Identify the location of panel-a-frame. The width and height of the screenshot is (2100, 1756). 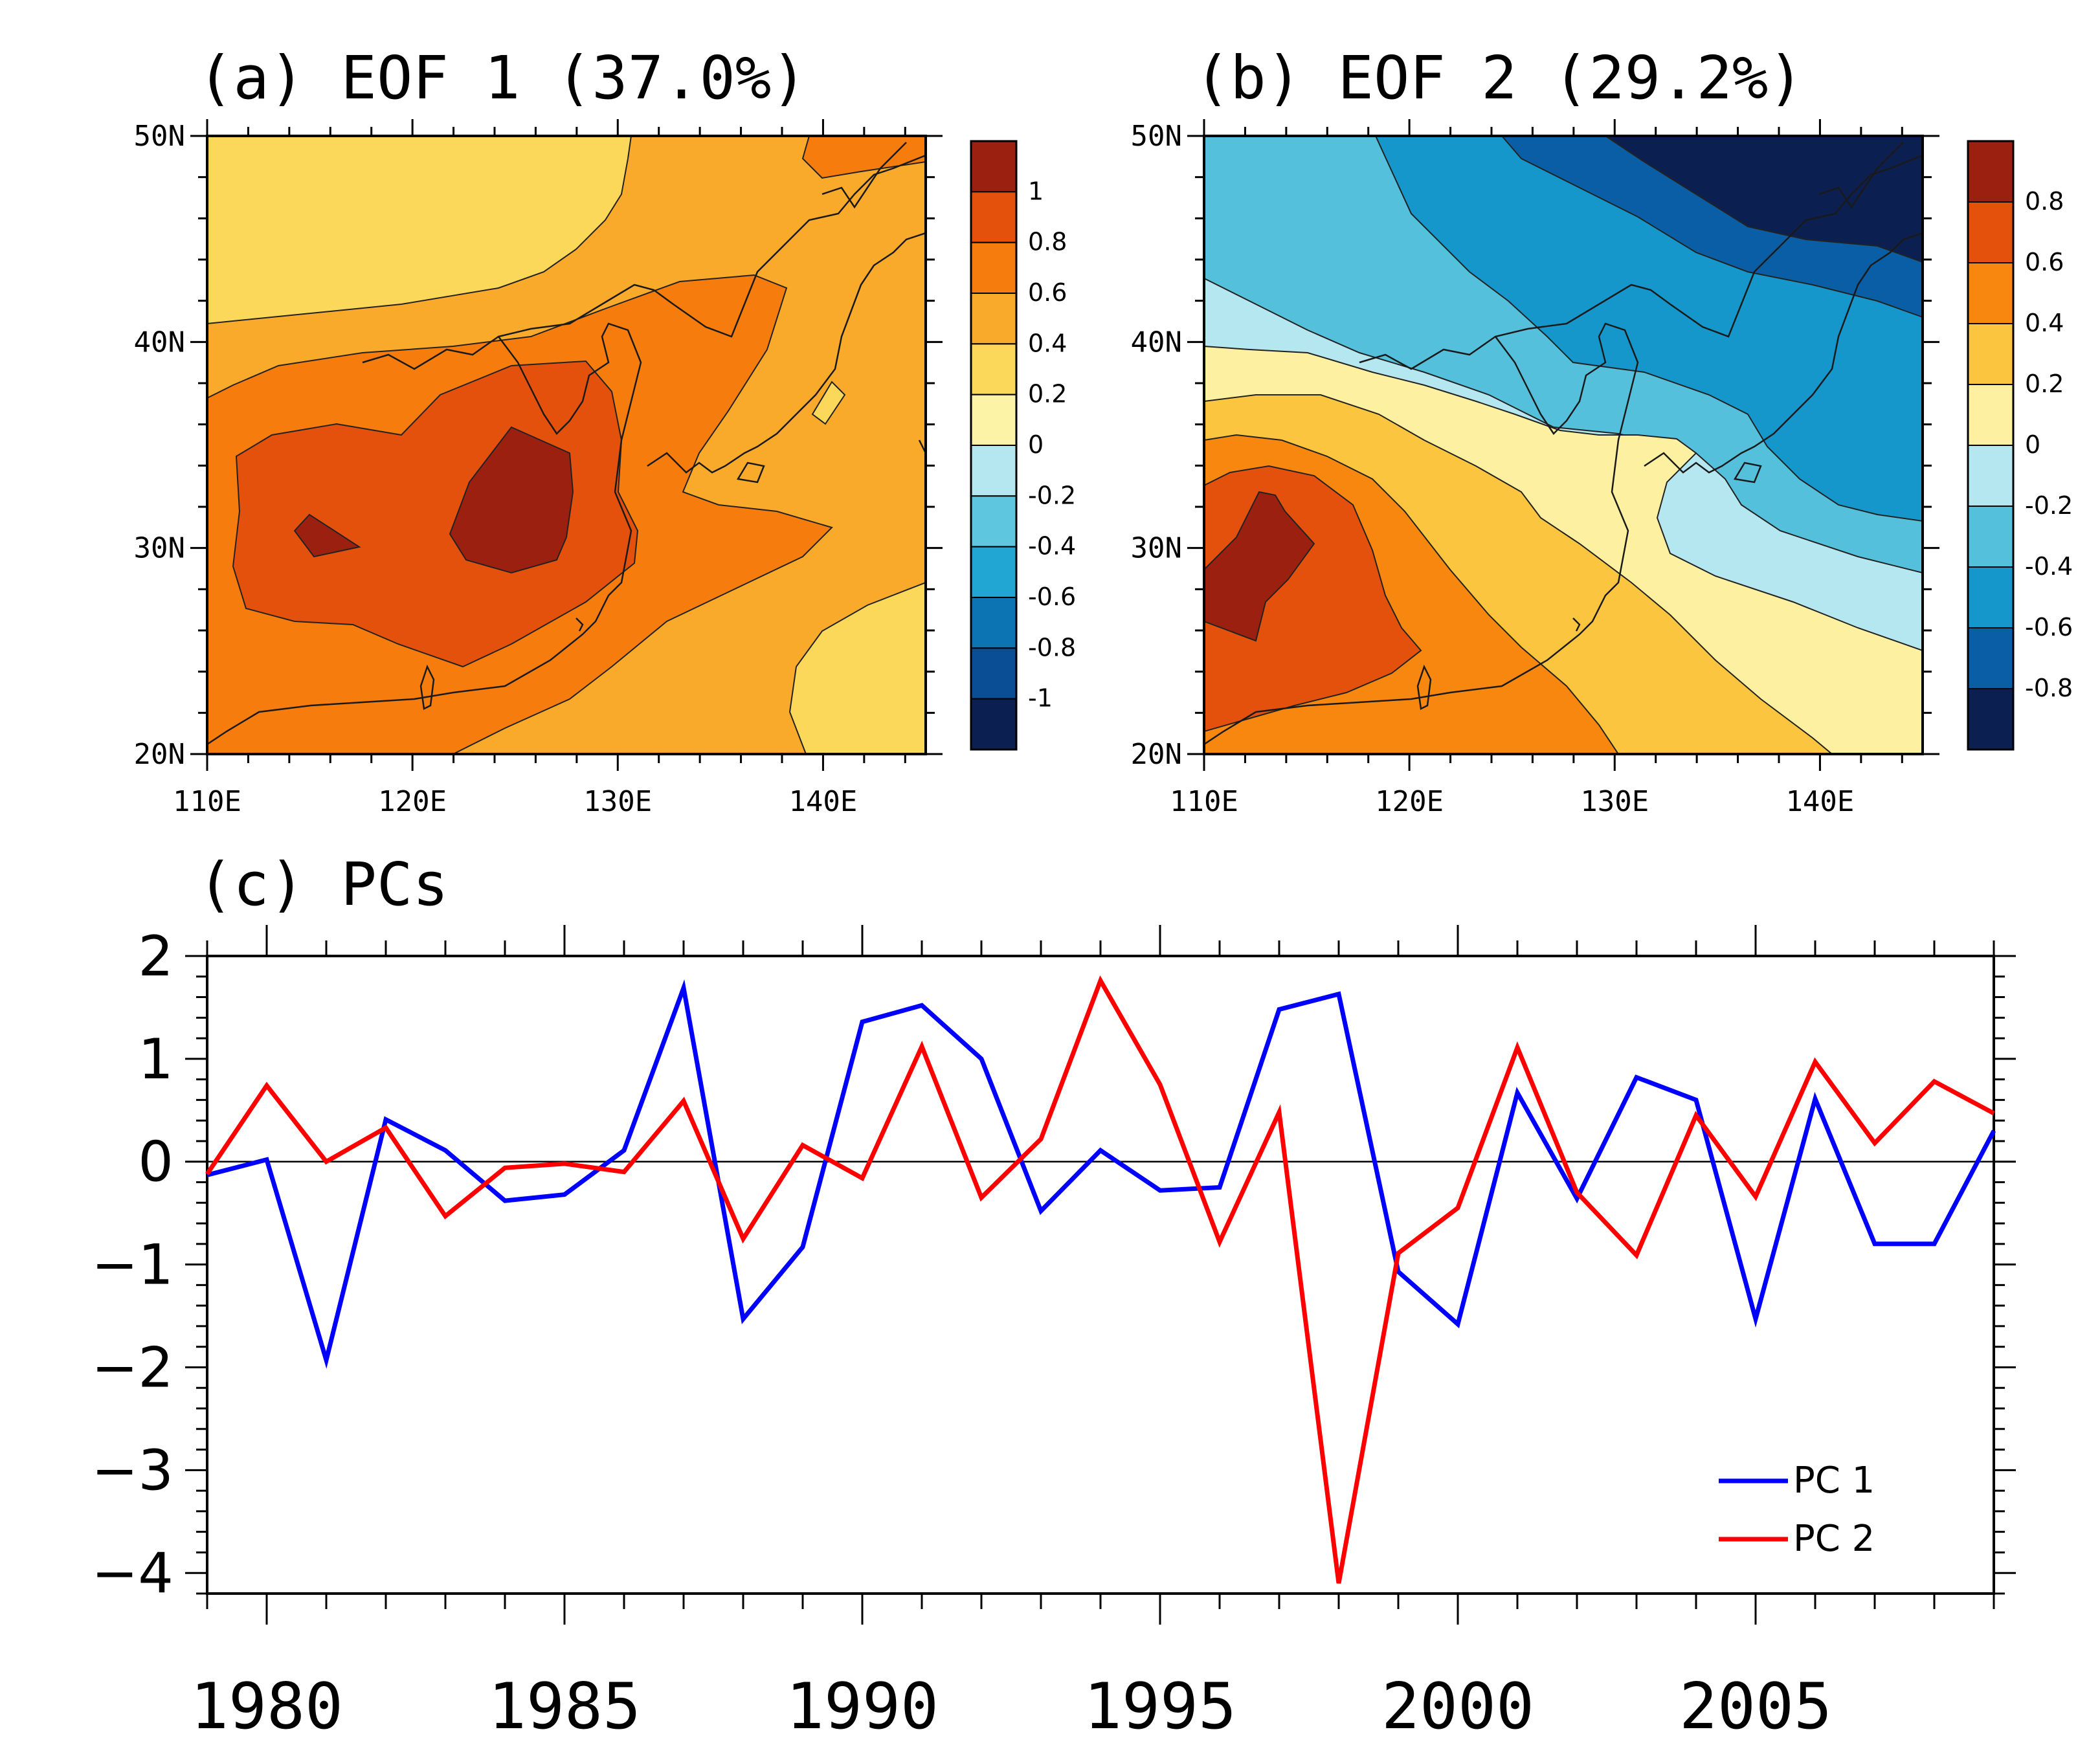
(566, 445).